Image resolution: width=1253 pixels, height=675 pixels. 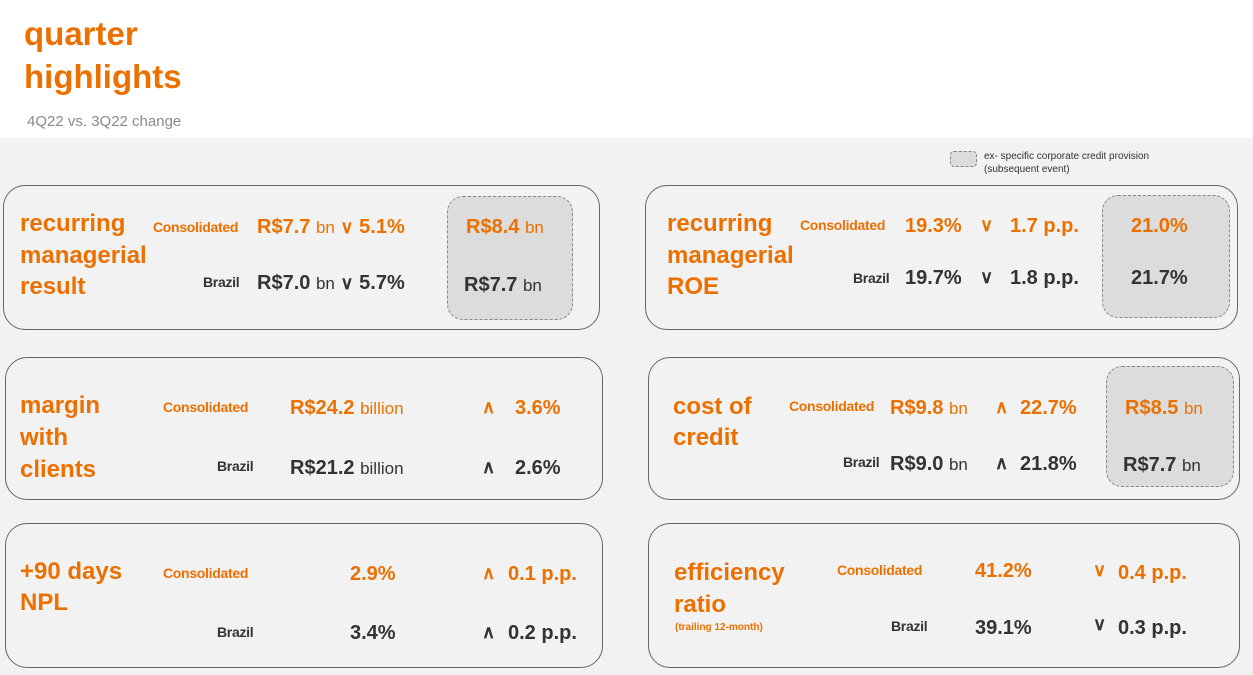 What do you see at coordinates (929, 408) in the screenshot?
I see `consolidated-value: R$9.8 bn` at bounding box center [929, 408].